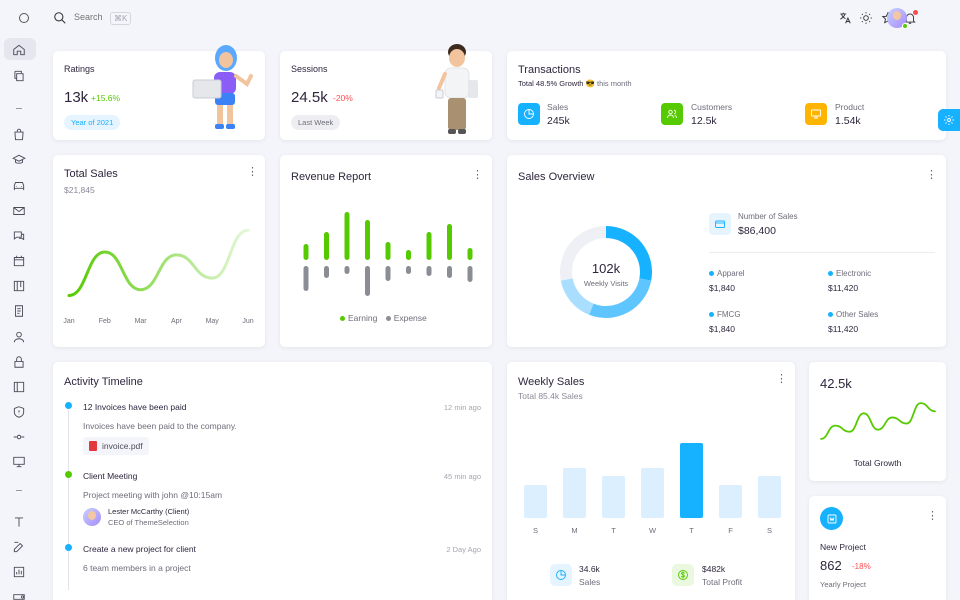  I want to click on ratings-change: +15.6%, so click(106, 98).